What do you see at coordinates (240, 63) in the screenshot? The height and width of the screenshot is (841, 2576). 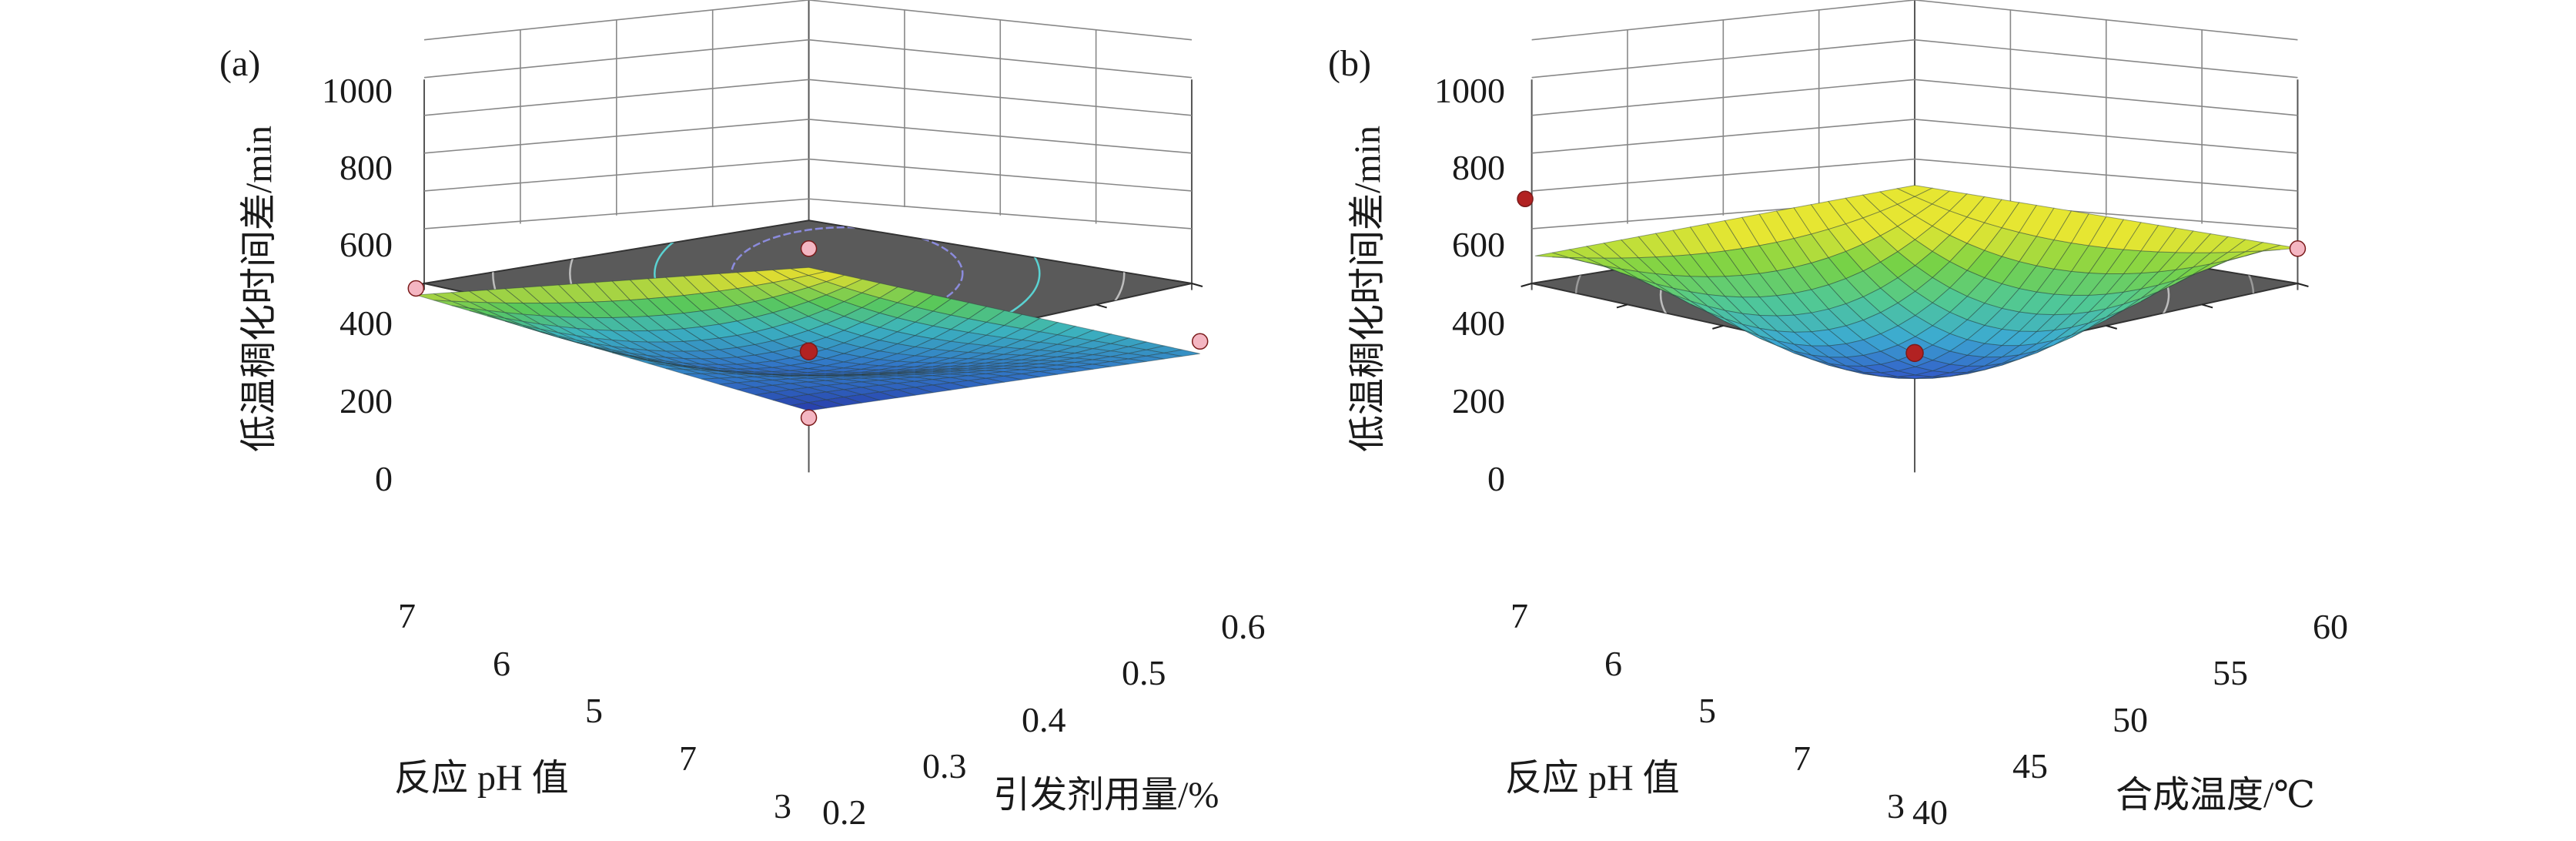 I see `panel-a-label: (a)` at bounding box center [240, 63].